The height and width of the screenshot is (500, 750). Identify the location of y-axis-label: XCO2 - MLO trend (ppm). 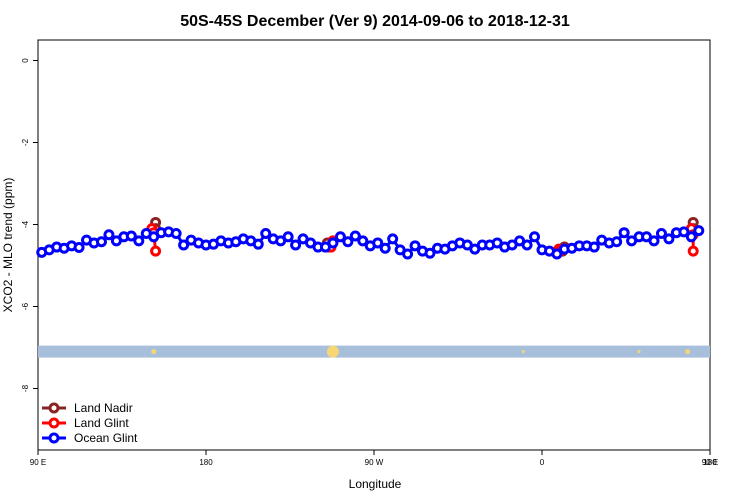
(8, 245).